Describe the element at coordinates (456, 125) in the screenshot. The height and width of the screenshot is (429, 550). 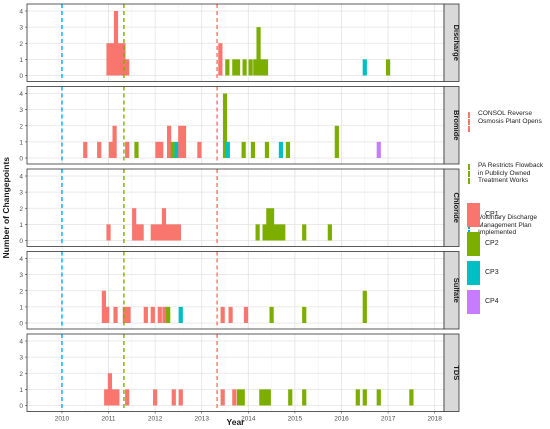
I see `facet-label: Bromide` at that location.